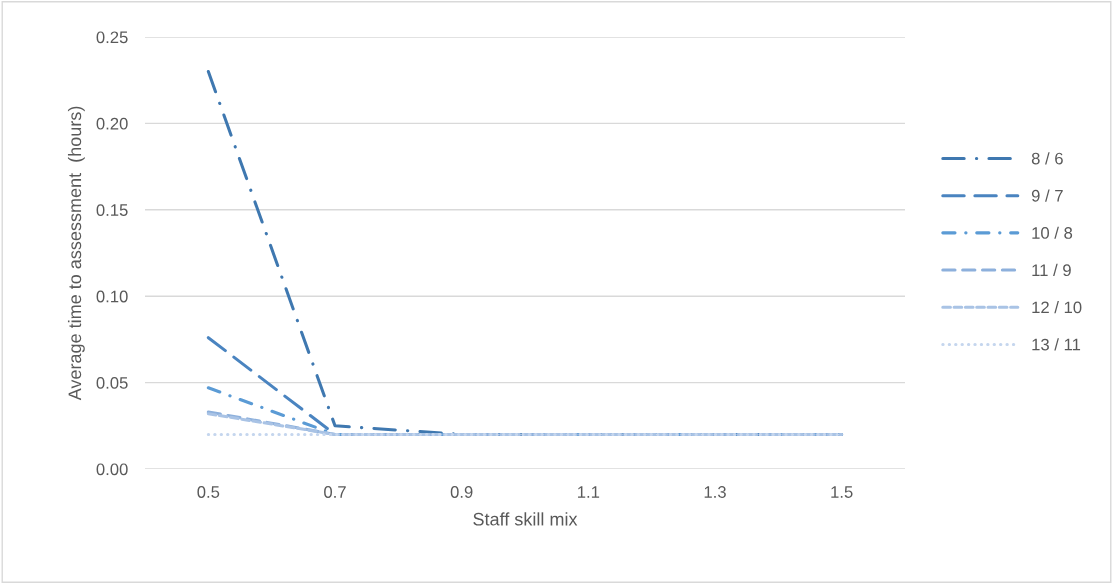  I want to click on x-tick-label: 1.3, so click(715, 492).